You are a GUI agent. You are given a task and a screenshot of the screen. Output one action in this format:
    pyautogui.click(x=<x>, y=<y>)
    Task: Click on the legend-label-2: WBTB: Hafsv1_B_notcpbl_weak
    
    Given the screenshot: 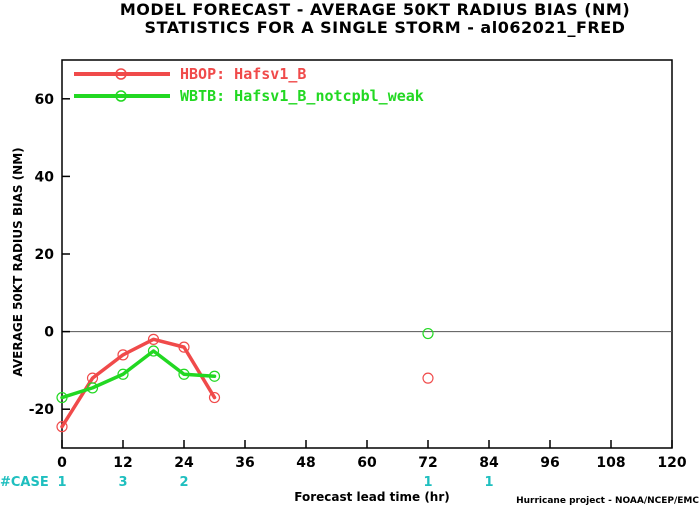 What is the action you would take?
    pyautogui.click(x=302, y=96)
    